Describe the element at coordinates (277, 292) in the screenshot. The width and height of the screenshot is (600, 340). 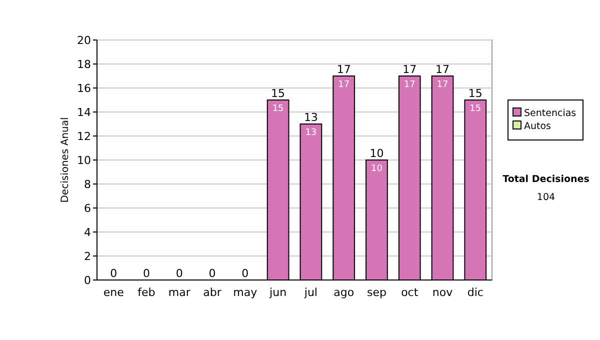
I see `x-tick-label: jun` at that location.